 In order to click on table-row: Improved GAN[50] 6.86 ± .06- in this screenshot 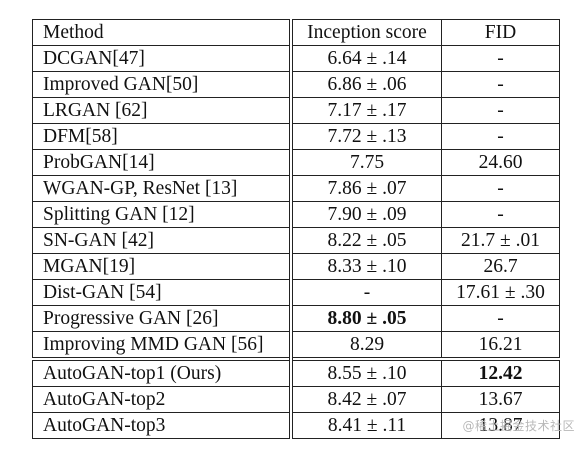, I will do `click(296, 84)`.